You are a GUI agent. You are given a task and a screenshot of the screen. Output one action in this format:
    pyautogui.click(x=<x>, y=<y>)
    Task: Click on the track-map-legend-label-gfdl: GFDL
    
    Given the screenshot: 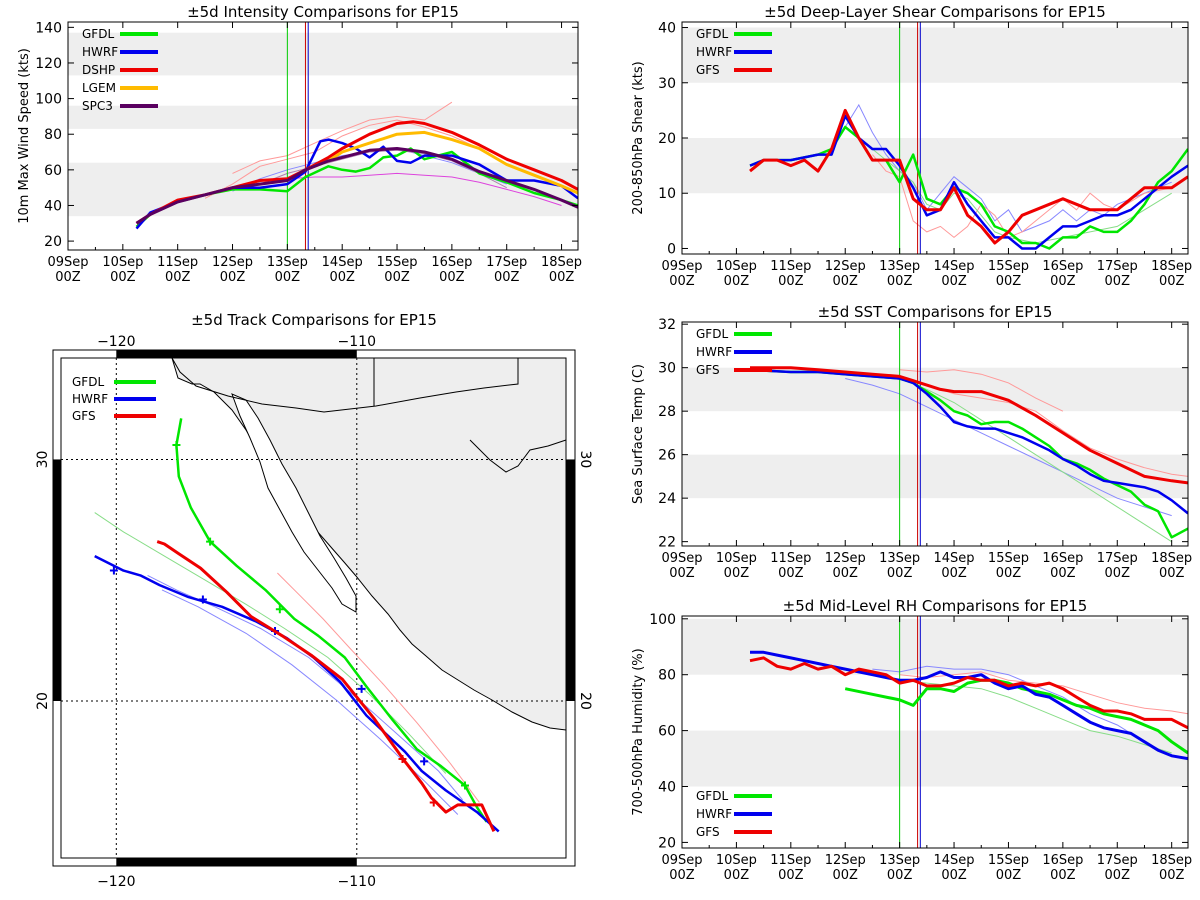 What is the action you would take?
    pyautogui.click(x=88, y=382)
    